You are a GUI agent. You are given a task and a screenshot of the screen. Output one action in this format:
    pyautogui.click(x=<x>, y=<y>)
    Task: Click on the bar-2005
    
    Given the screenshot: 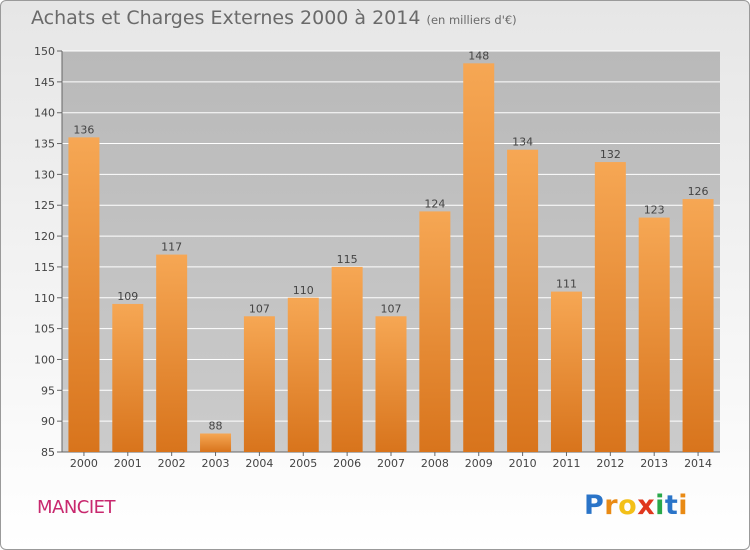 What is the action you would take?
    pyautogui.click(x=303, y=374)
    